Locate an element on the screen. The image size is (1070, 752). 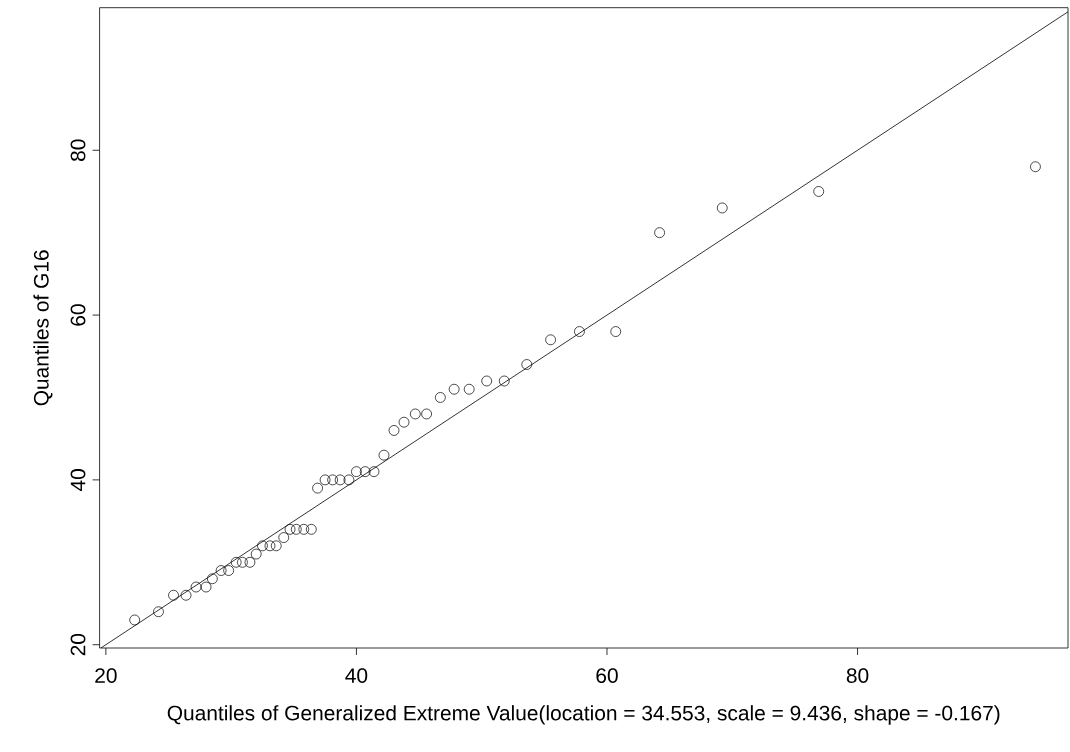
y-axis-title: Quantiles of G16 is located at coordinates (43, 328).